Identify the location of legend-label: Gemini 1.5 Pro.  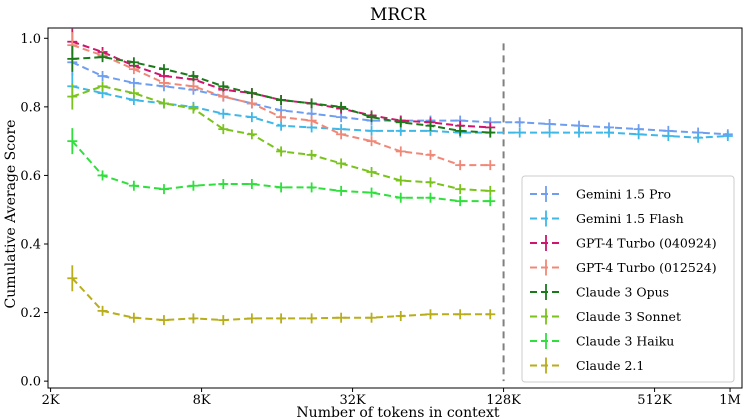
(623, 194).